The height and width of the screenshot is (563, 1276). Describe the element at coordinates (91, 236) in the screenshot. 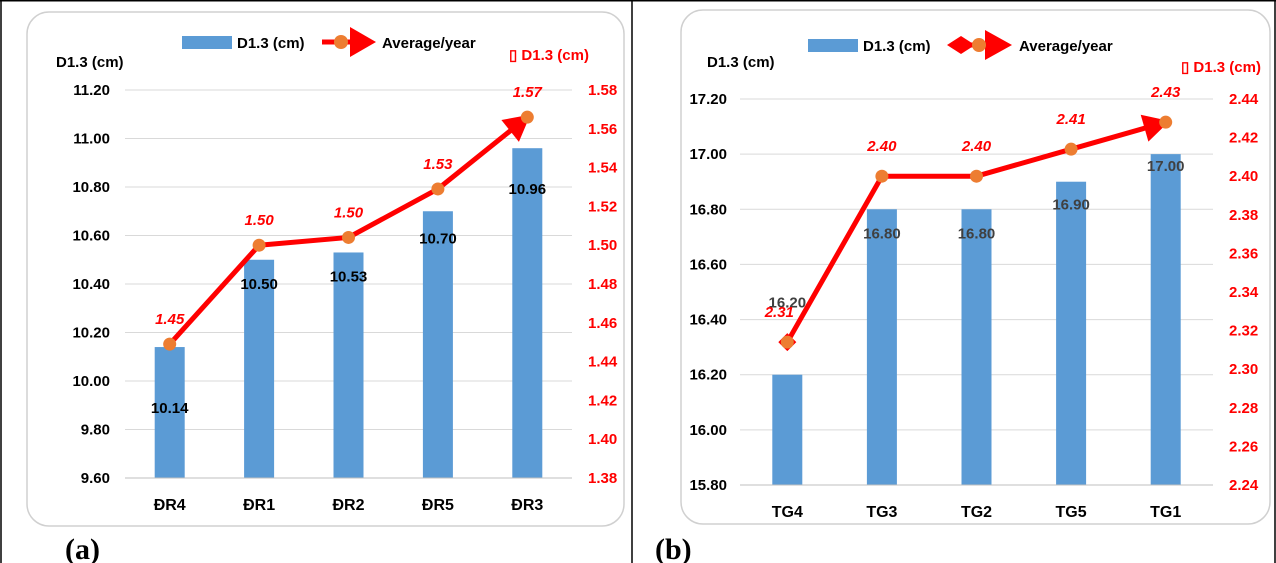

I see `left-tick-label: 10.60` at that location.